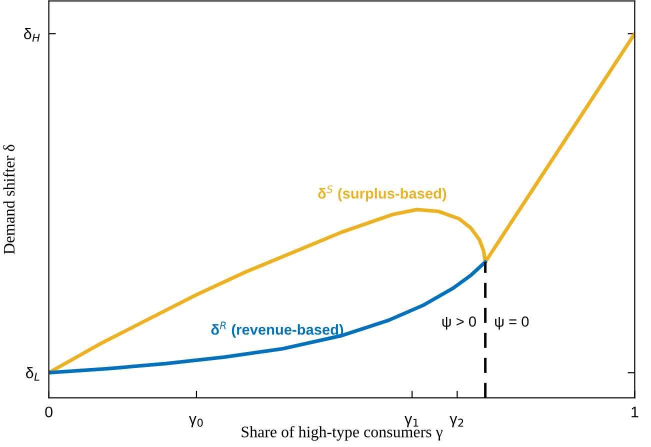  What do you see at coordinates (411, 422) in the screenshot?
I see `text: γ$_{1}$` at bounding box center [411, 422].